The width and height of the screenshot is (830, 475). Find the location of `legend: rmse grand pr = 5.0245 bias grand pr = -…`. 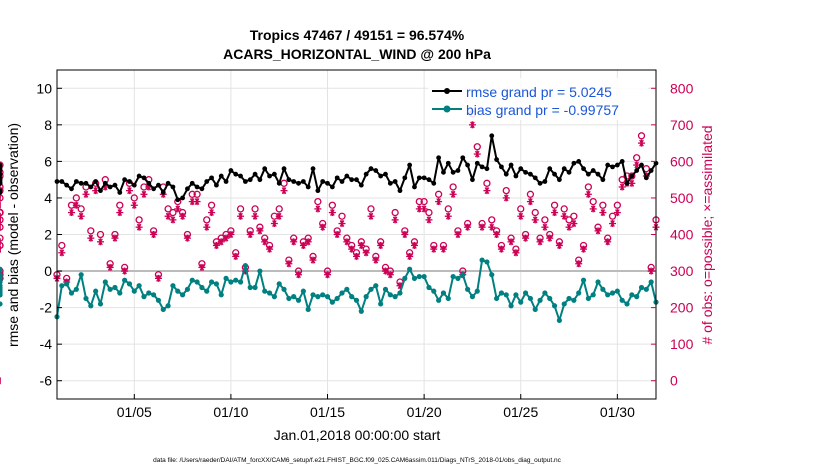

legend: rmse grand pr = 5.0245 bias grand pr = -… is located at coordinates (538, 99).